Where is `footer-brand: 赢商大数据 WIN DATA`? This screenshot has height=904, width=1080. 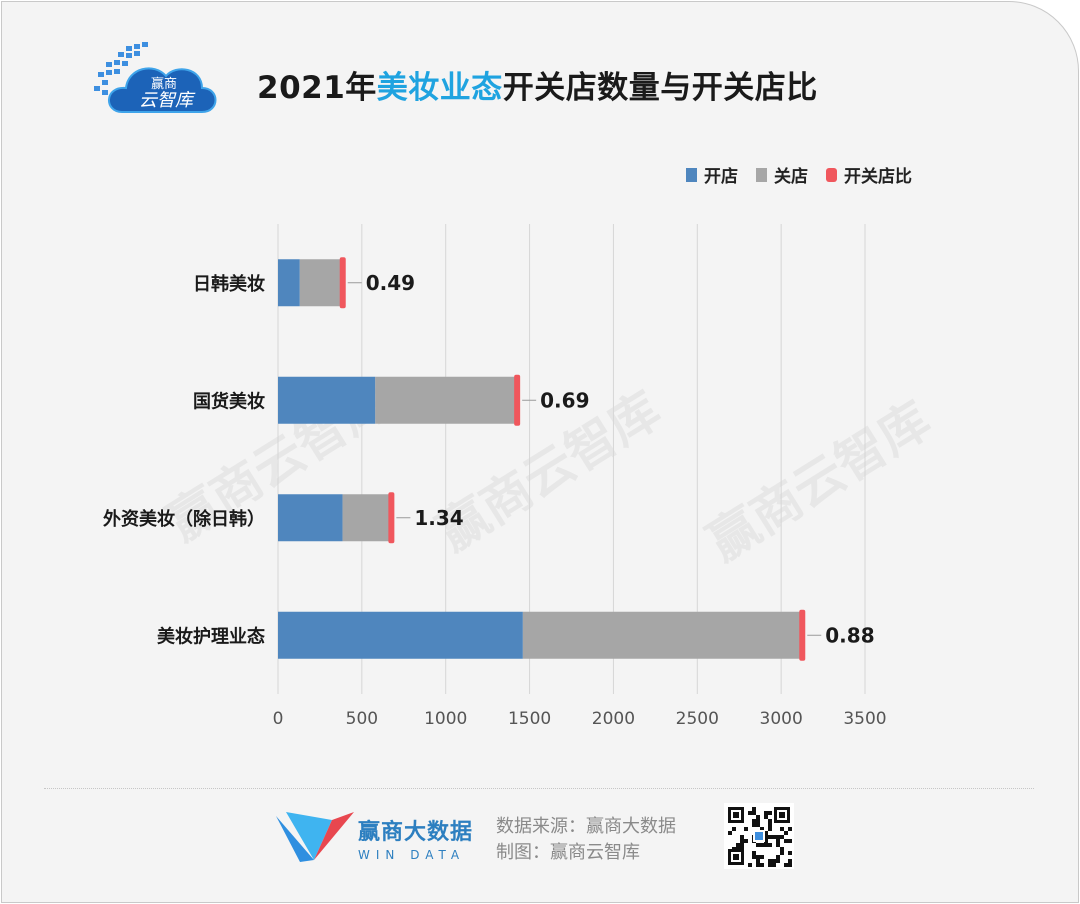
footer-brand: 赢商大数据 WIN DATA is located at coordinates (415, 838).